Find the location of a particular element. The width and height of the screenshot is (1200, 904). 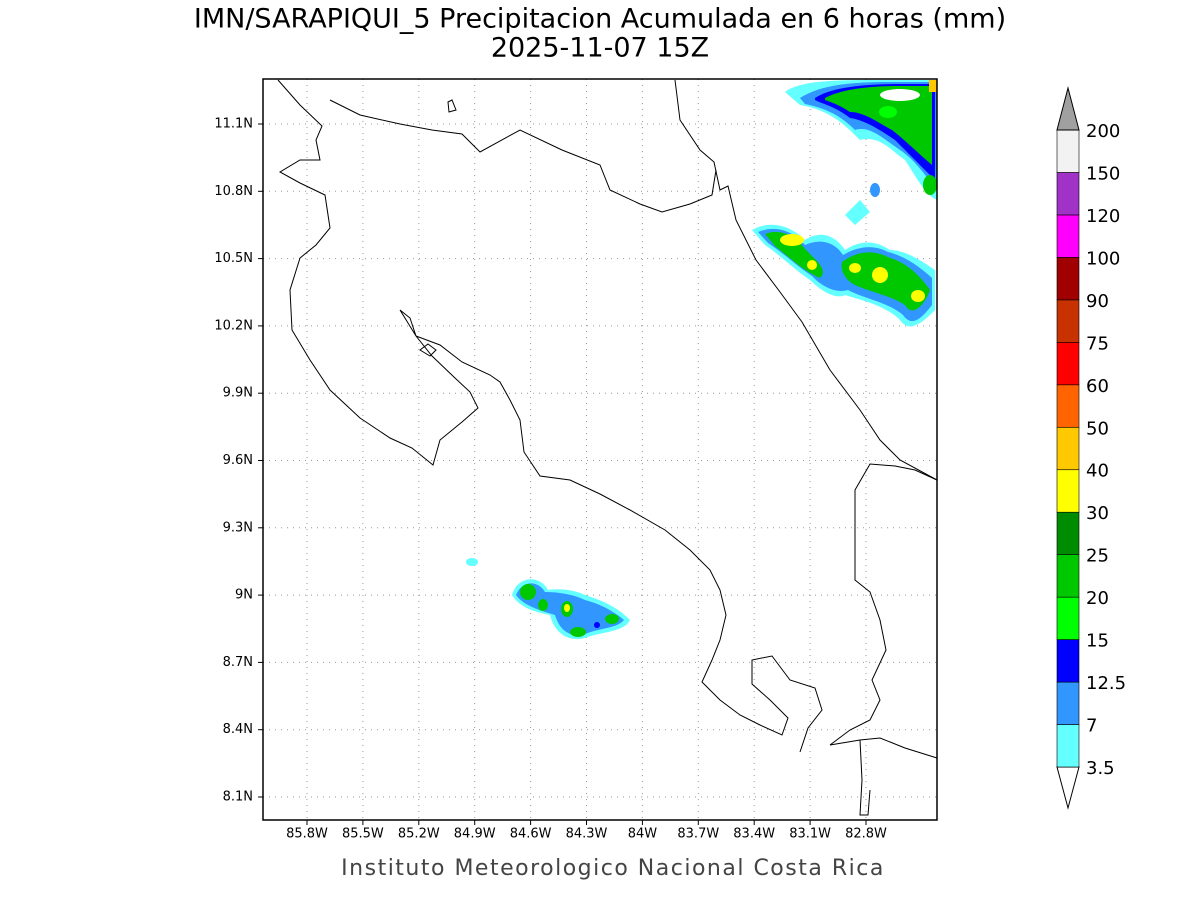

lon-tick-label: 85.2W is located at coordinates (419, 834).